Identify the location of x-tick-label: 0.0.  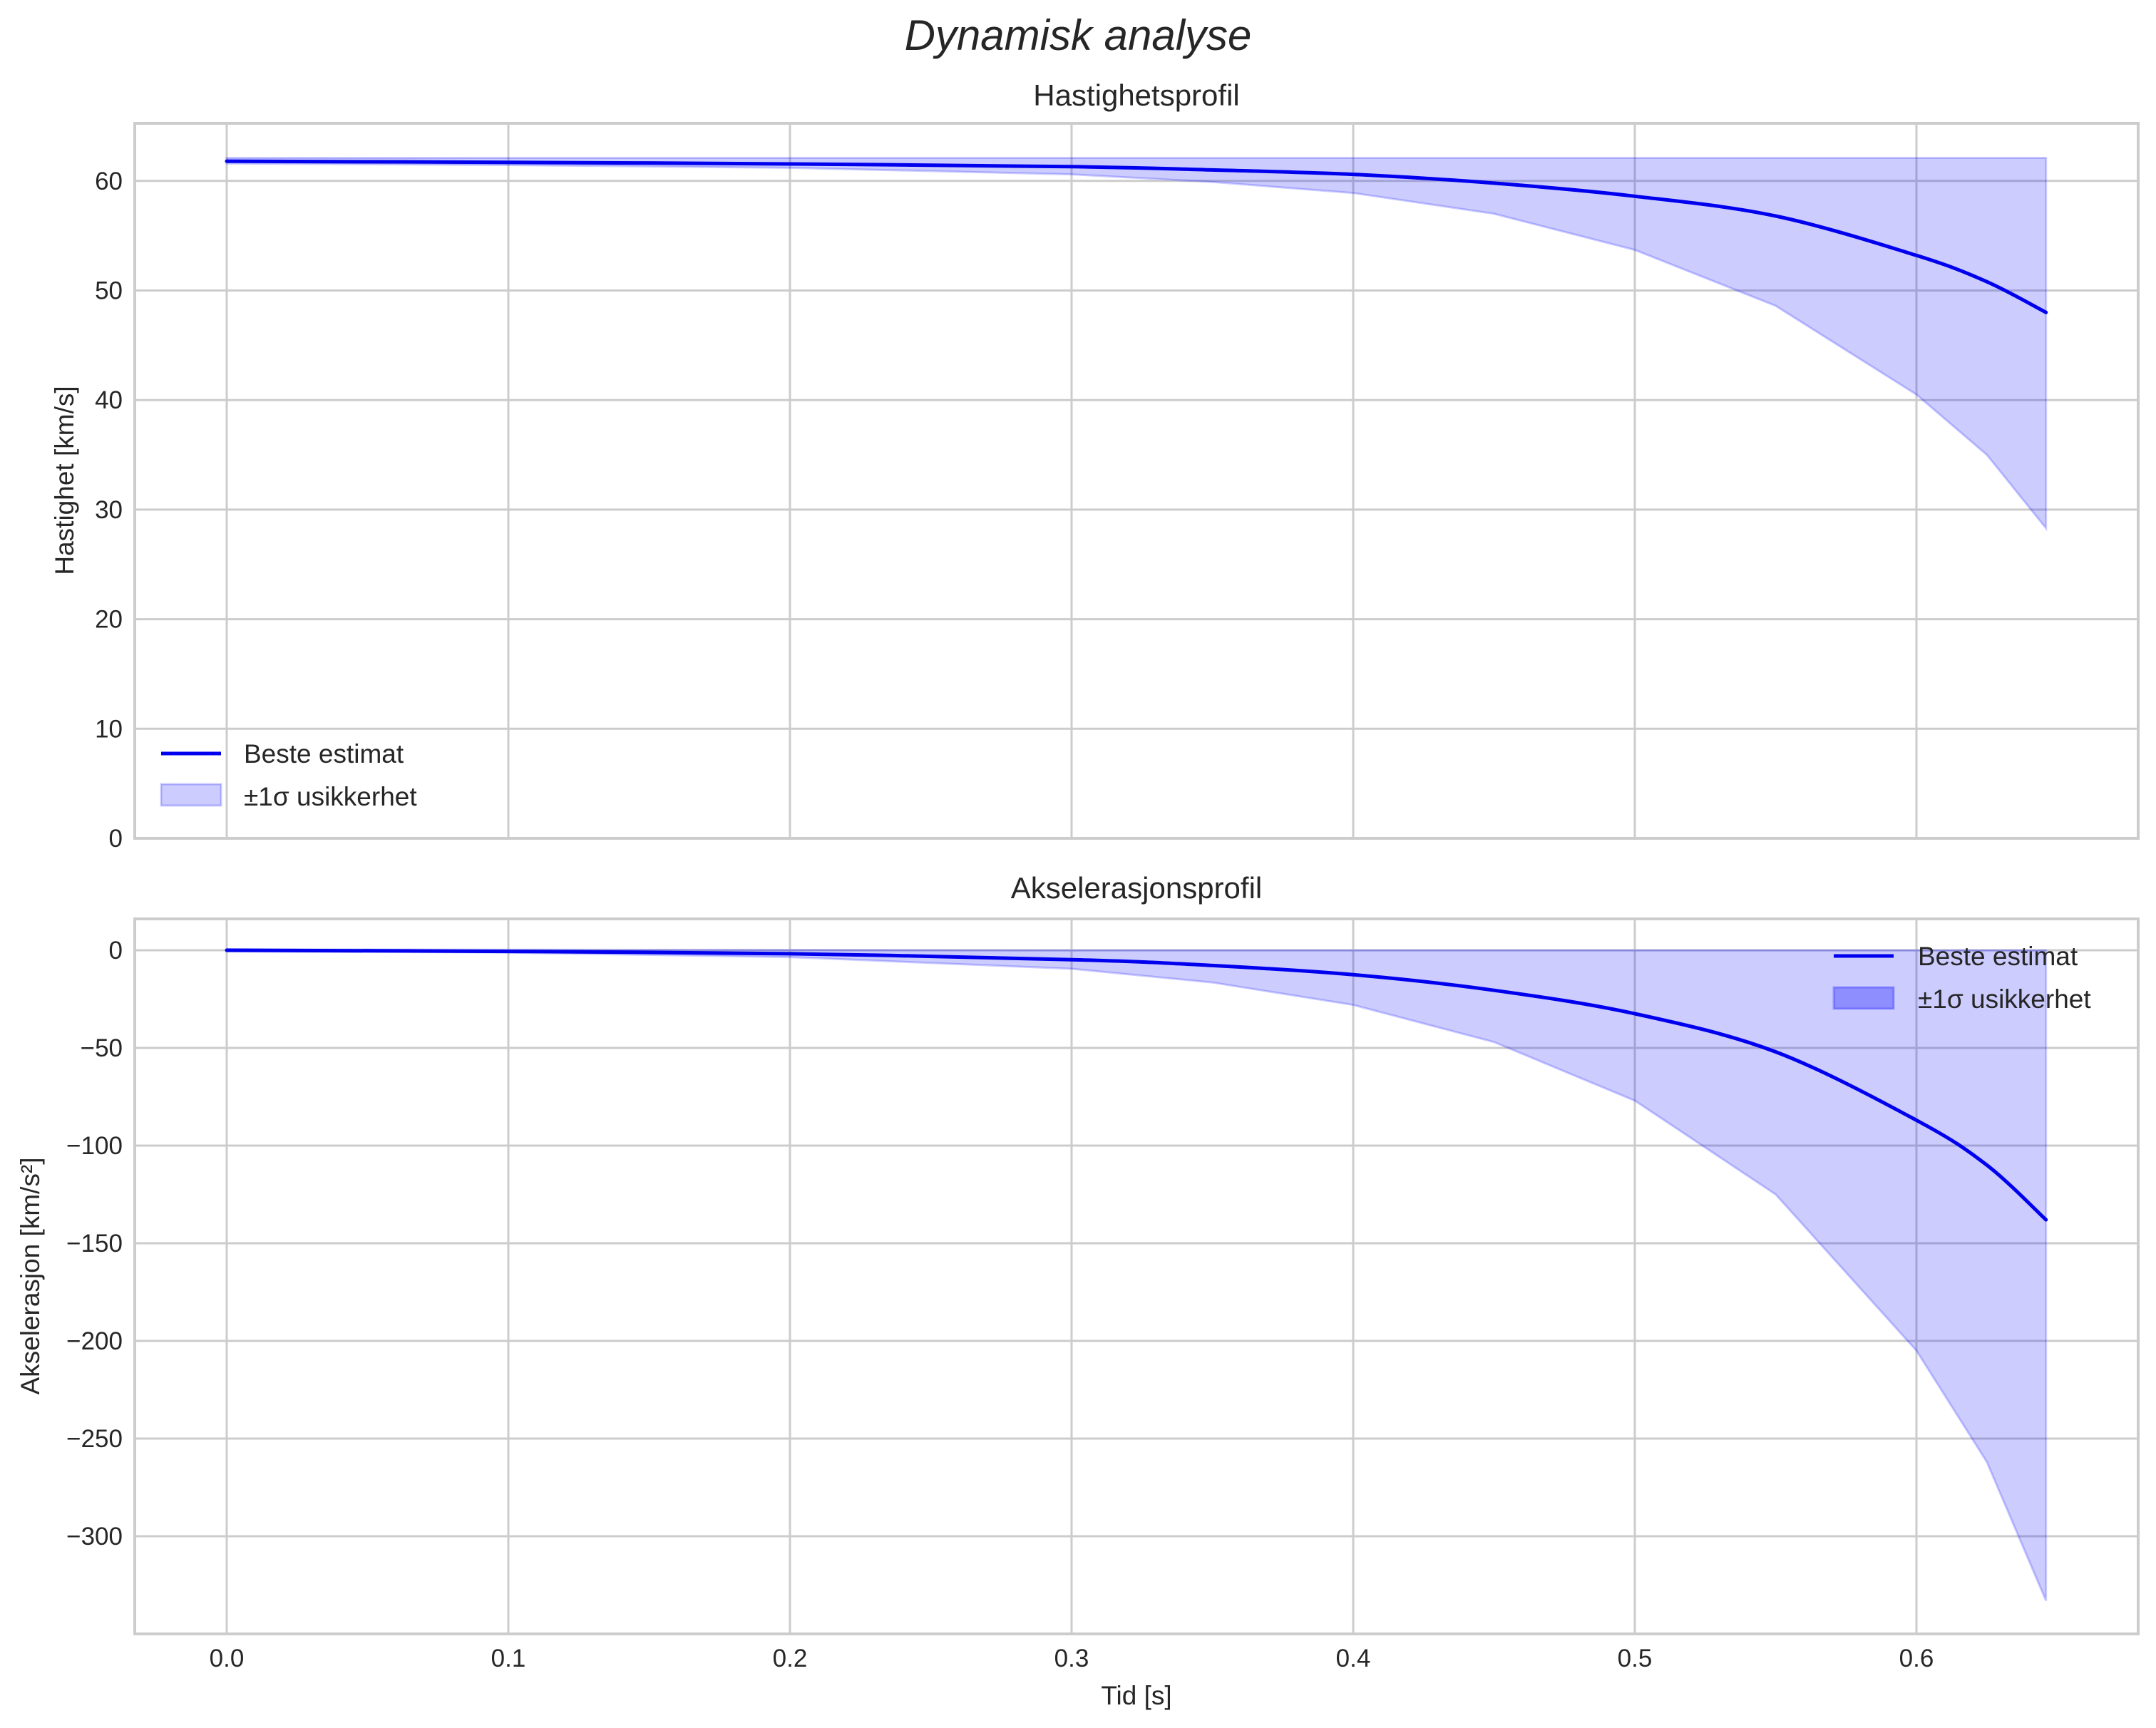
(227, 1658).